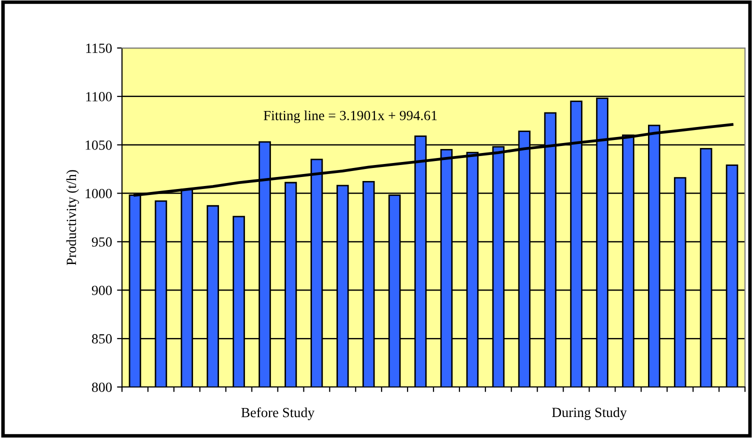 The height and width of the screenshot is (438, 753). What do you see at coordinates (99, 48) in the screenshot?
I see `y-tick-label: 1150` at bounding box center [99, 48].